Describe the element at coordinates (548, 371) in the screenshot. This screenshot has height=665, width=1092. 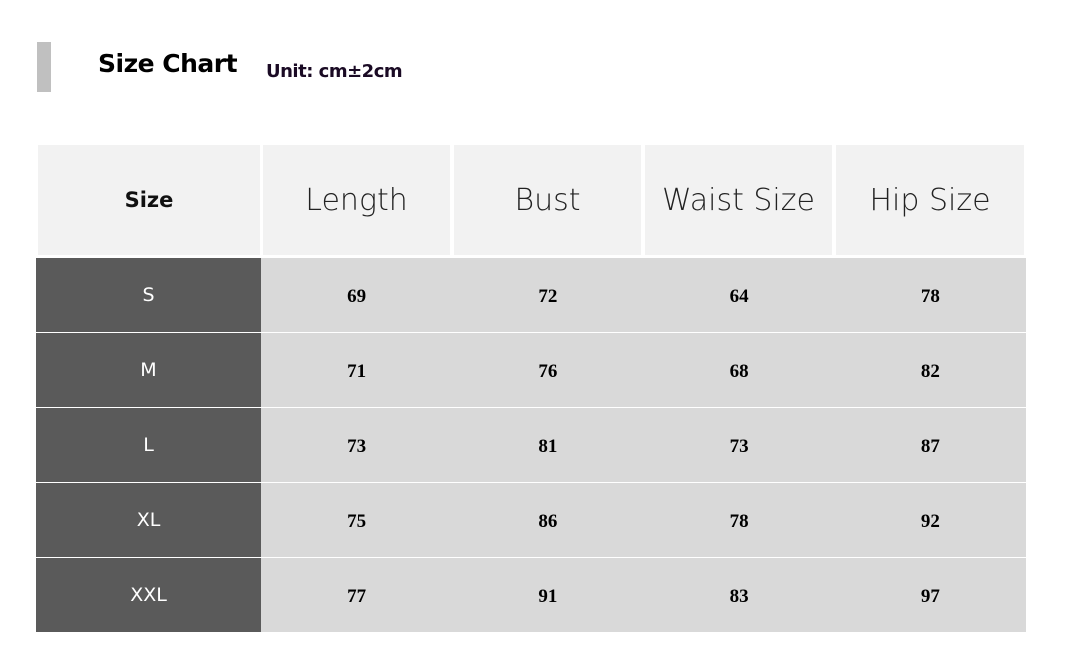
I see `value-cell: 76` at that location.